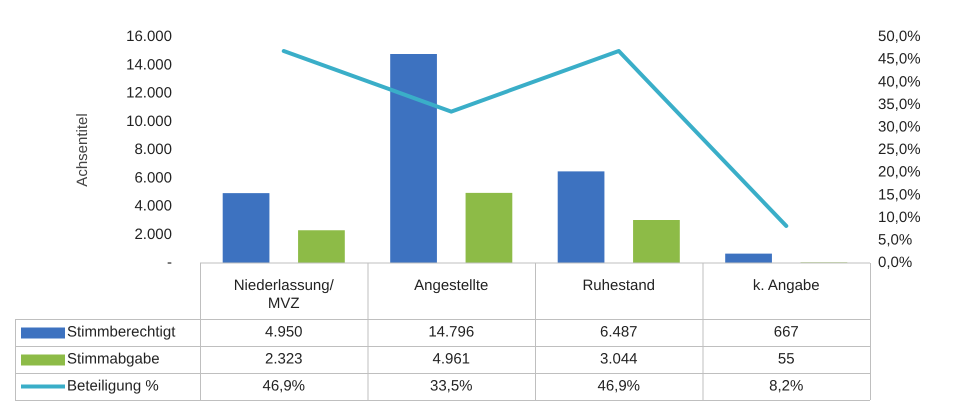 This screenshot has height=406, width=953. Describe the element at coordinates (899, 59) in the screenshot. I see `y2-tick-label: 45,0%` at that location.